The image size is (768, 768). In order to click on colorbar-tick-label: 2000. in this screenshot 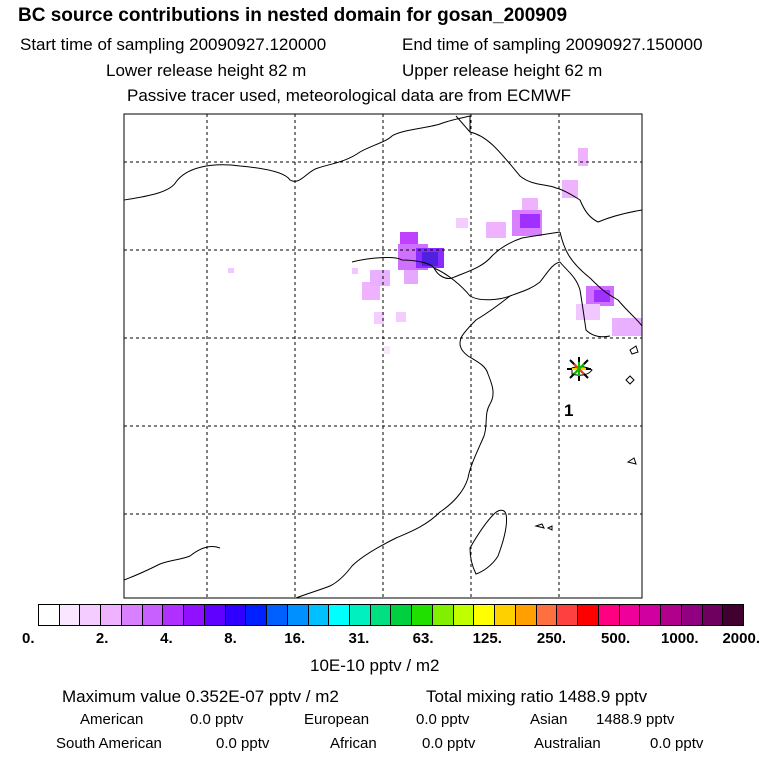, I will do `click(741, 638)`.